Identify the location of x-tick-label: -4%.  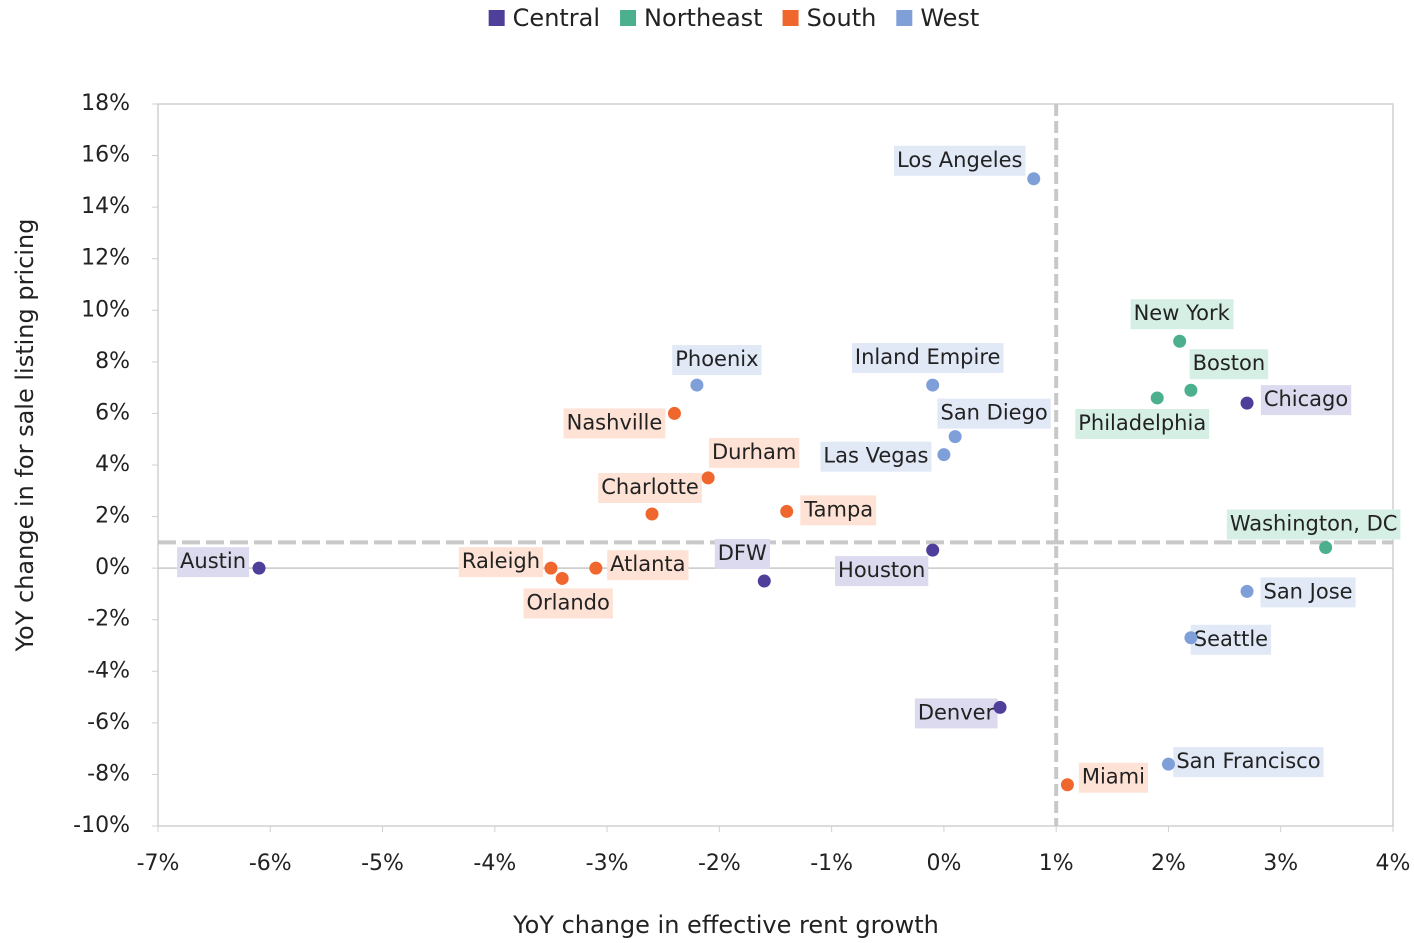
(494, 863).